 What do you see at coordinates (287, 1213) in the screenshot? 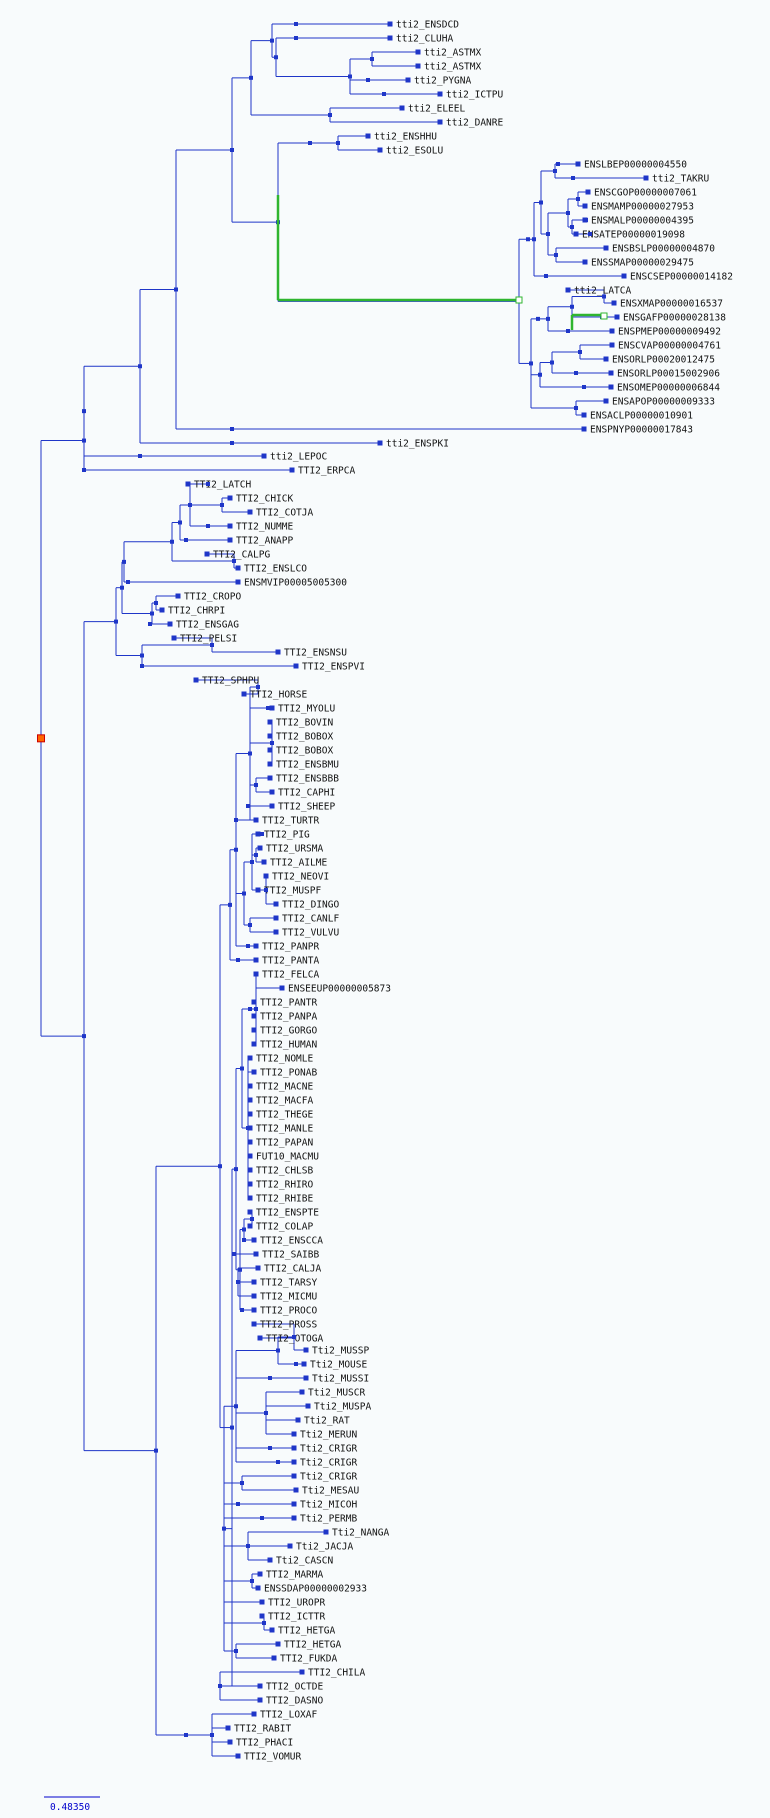
I see `leaf-label: TTI2_ENSPTE` at bounding box center [287, 1213].